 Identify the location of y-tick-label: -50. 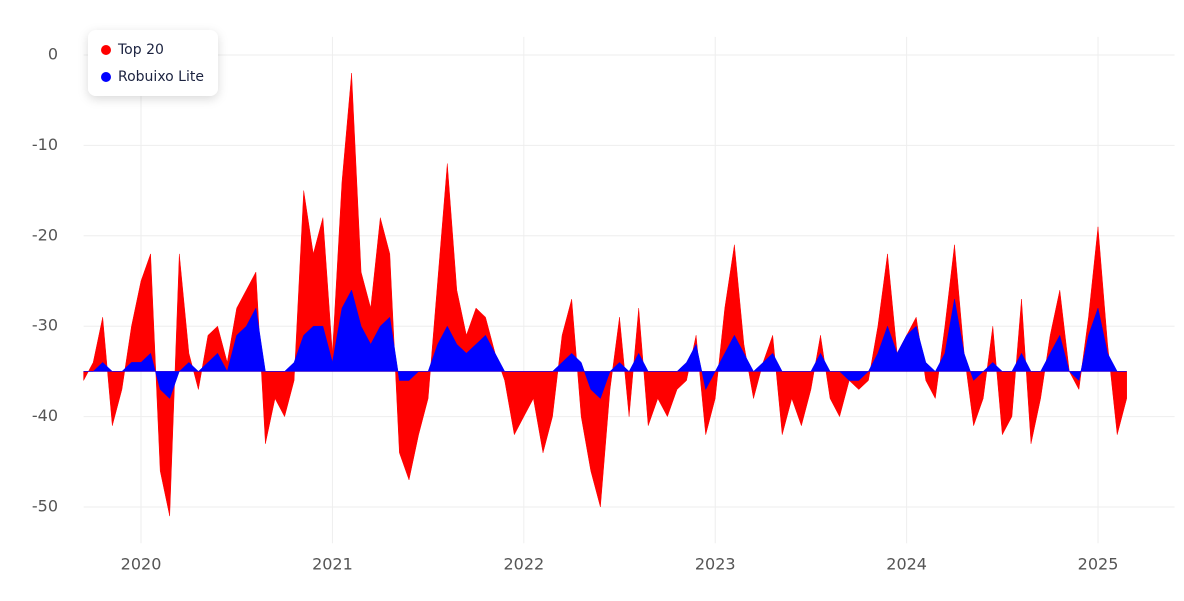
(45, 506).